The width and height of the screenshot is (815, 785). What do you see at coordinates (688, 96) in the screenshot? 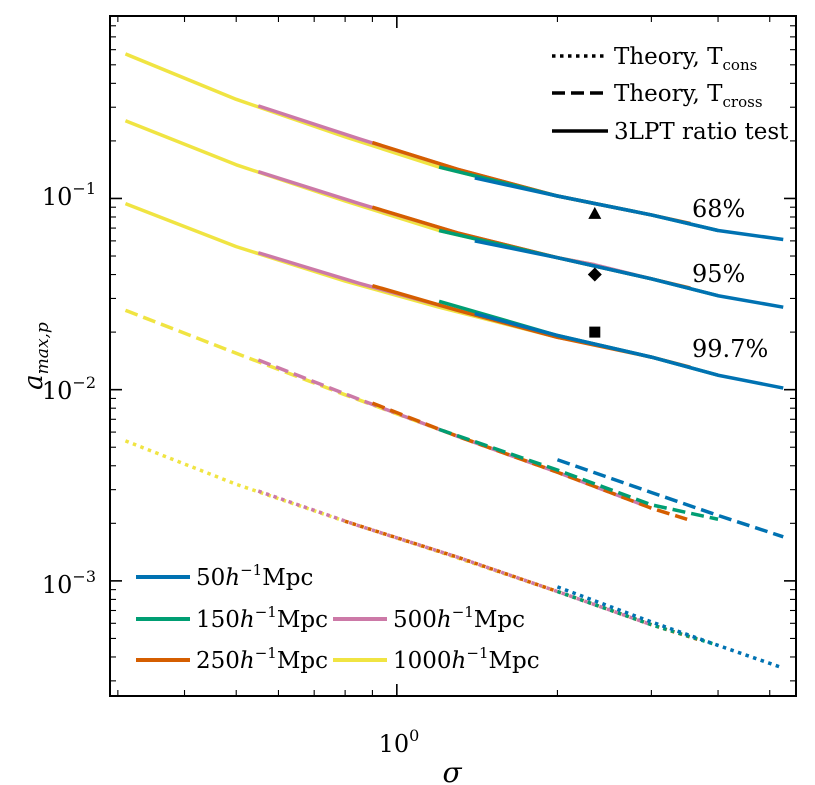
I see `legend-theory-tcross: Theory, Tcross` at bounding box center [688, 96].